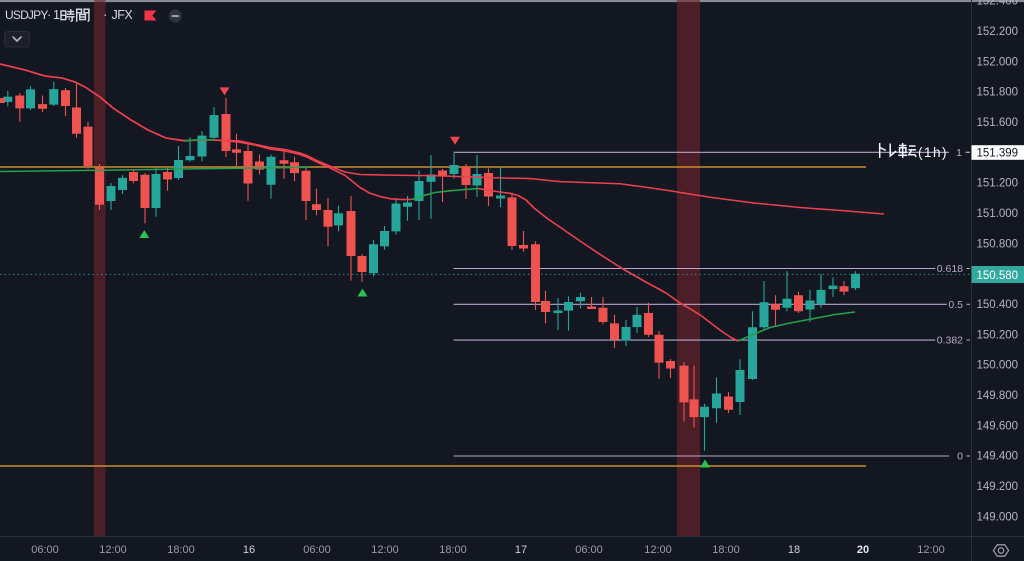  What do you see at coordinates (998, 487) in the screenshot?
I see `svg-text: 149.200` at bounding box center [998, 487].